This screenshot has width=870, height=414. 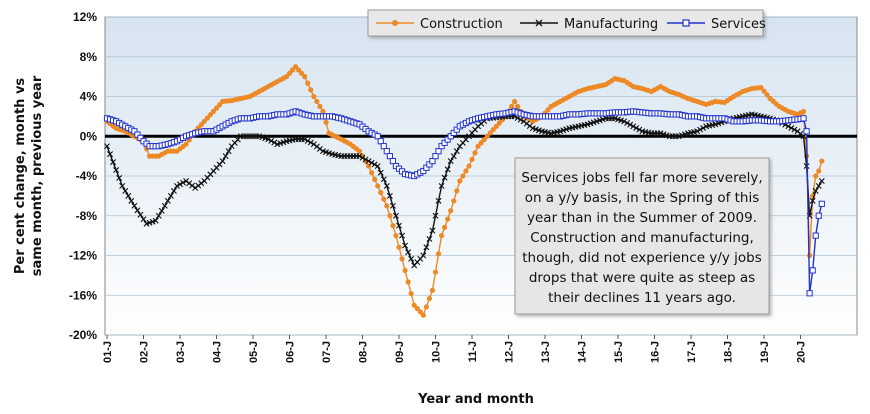 What do you see at coordinates (87, 216) in the screenshot?
I see `y-tick-label: -8%` at bounding box center [87, 216].